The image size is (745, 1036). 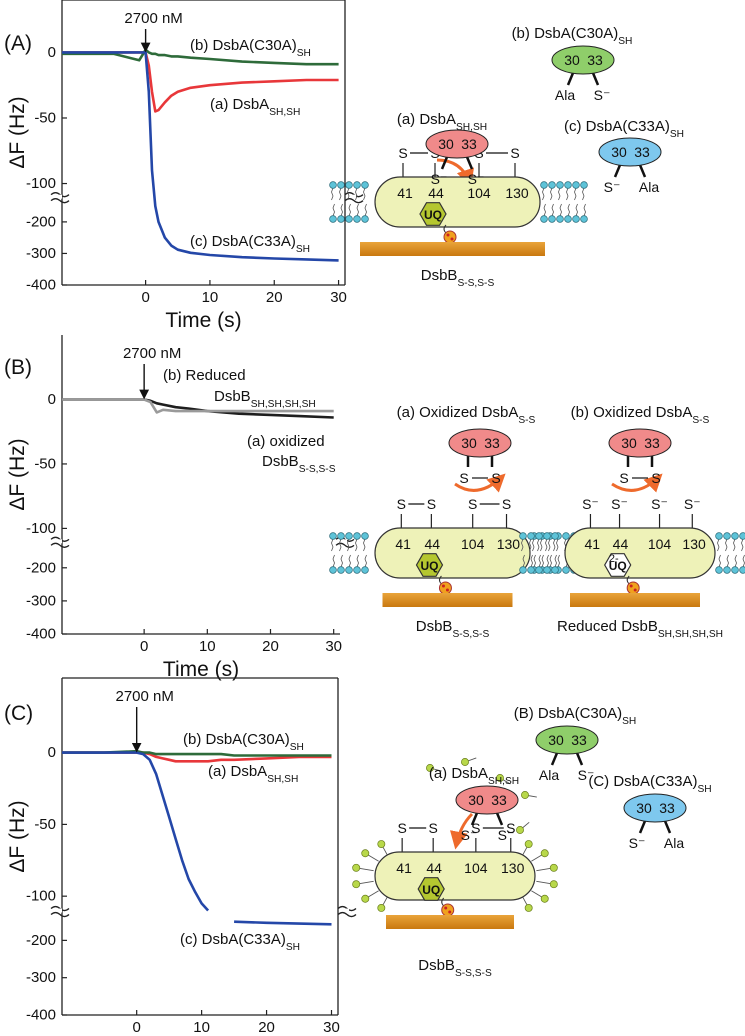 I want to click on y-tick-label: -50, so click(x=45, y=824).